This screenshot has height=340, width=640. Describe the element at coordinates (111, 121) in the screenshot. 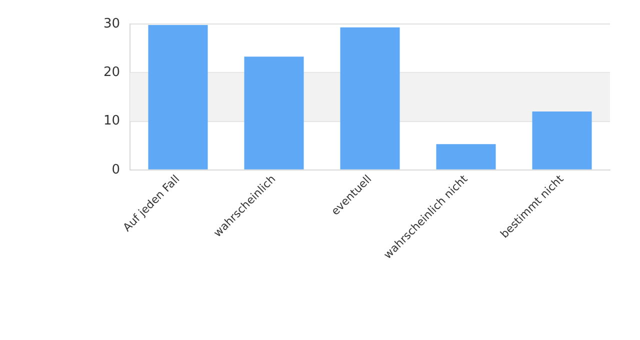

I see `y-tick-label: 10` at that location.